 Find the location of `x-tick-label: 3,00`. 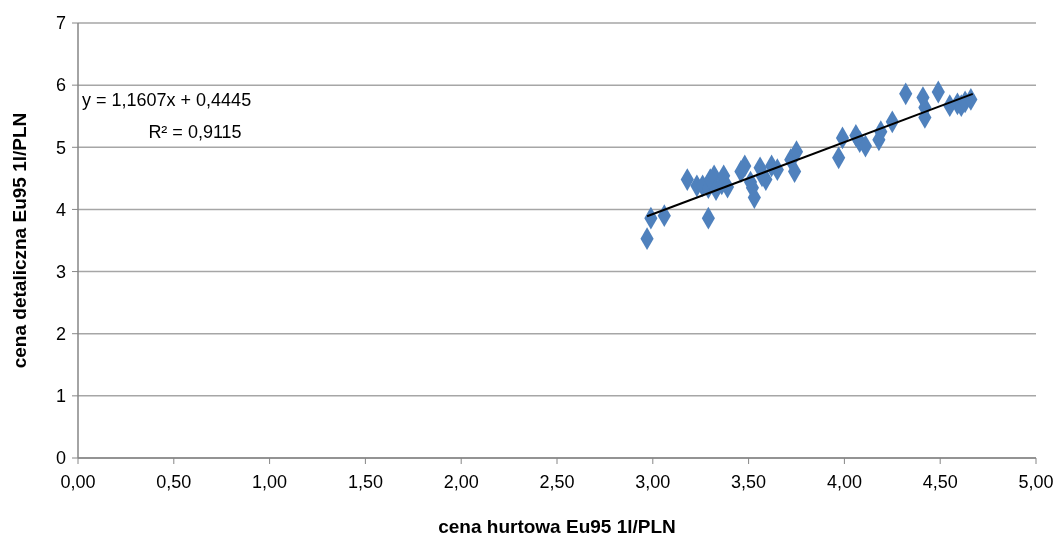

x-tick-label: 3,00 is located at coordinates (653, 482).